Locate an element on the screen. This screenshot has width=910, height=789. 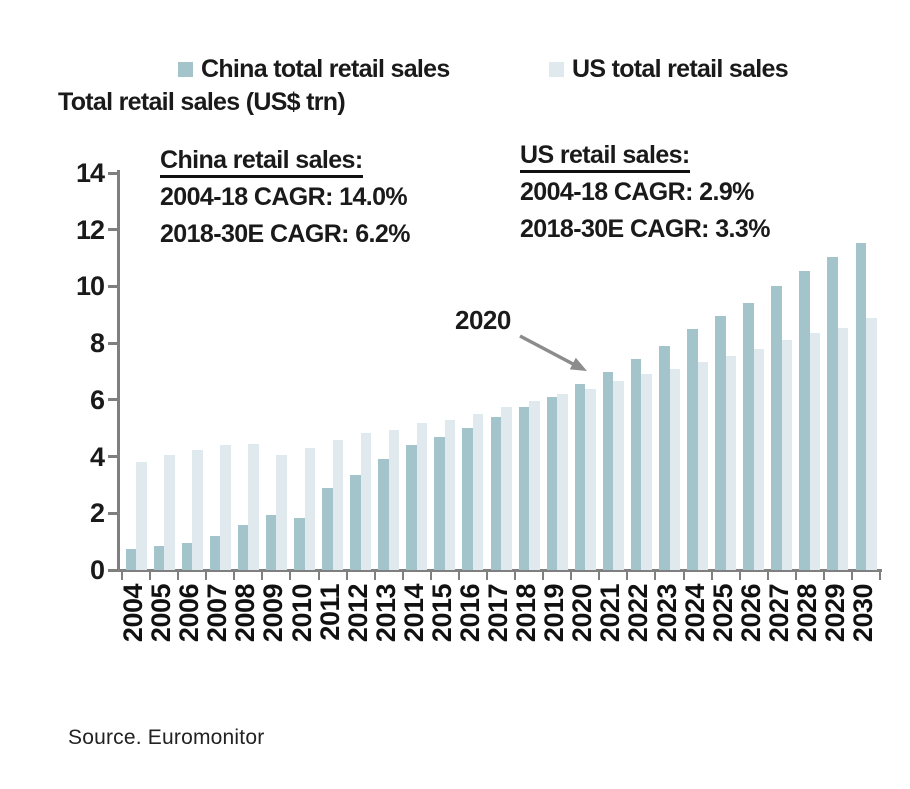
callout-arrow-icon is located at coordinates (553, 352).